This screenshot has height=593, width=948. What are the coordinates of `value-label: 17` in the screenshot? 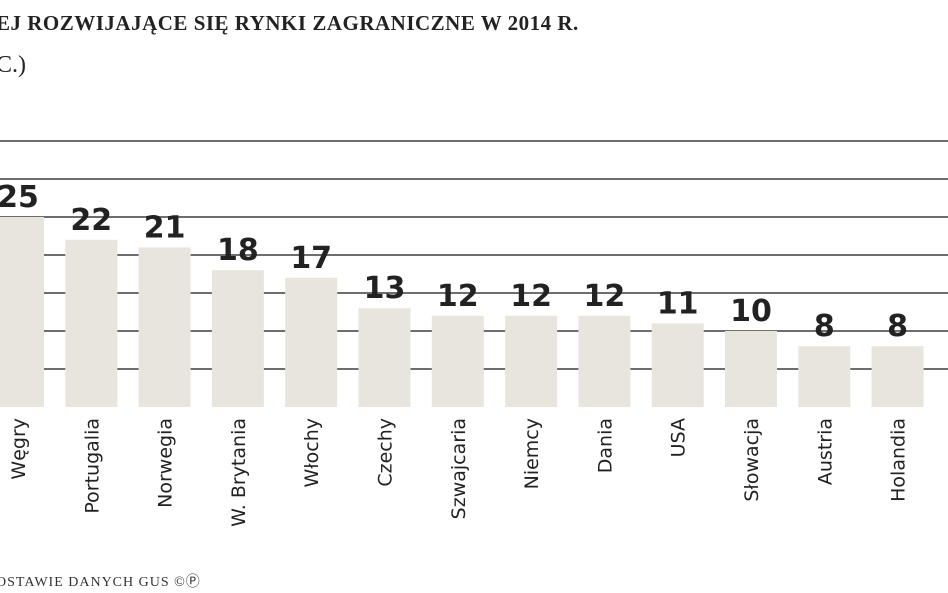 It's located at (311, 258).